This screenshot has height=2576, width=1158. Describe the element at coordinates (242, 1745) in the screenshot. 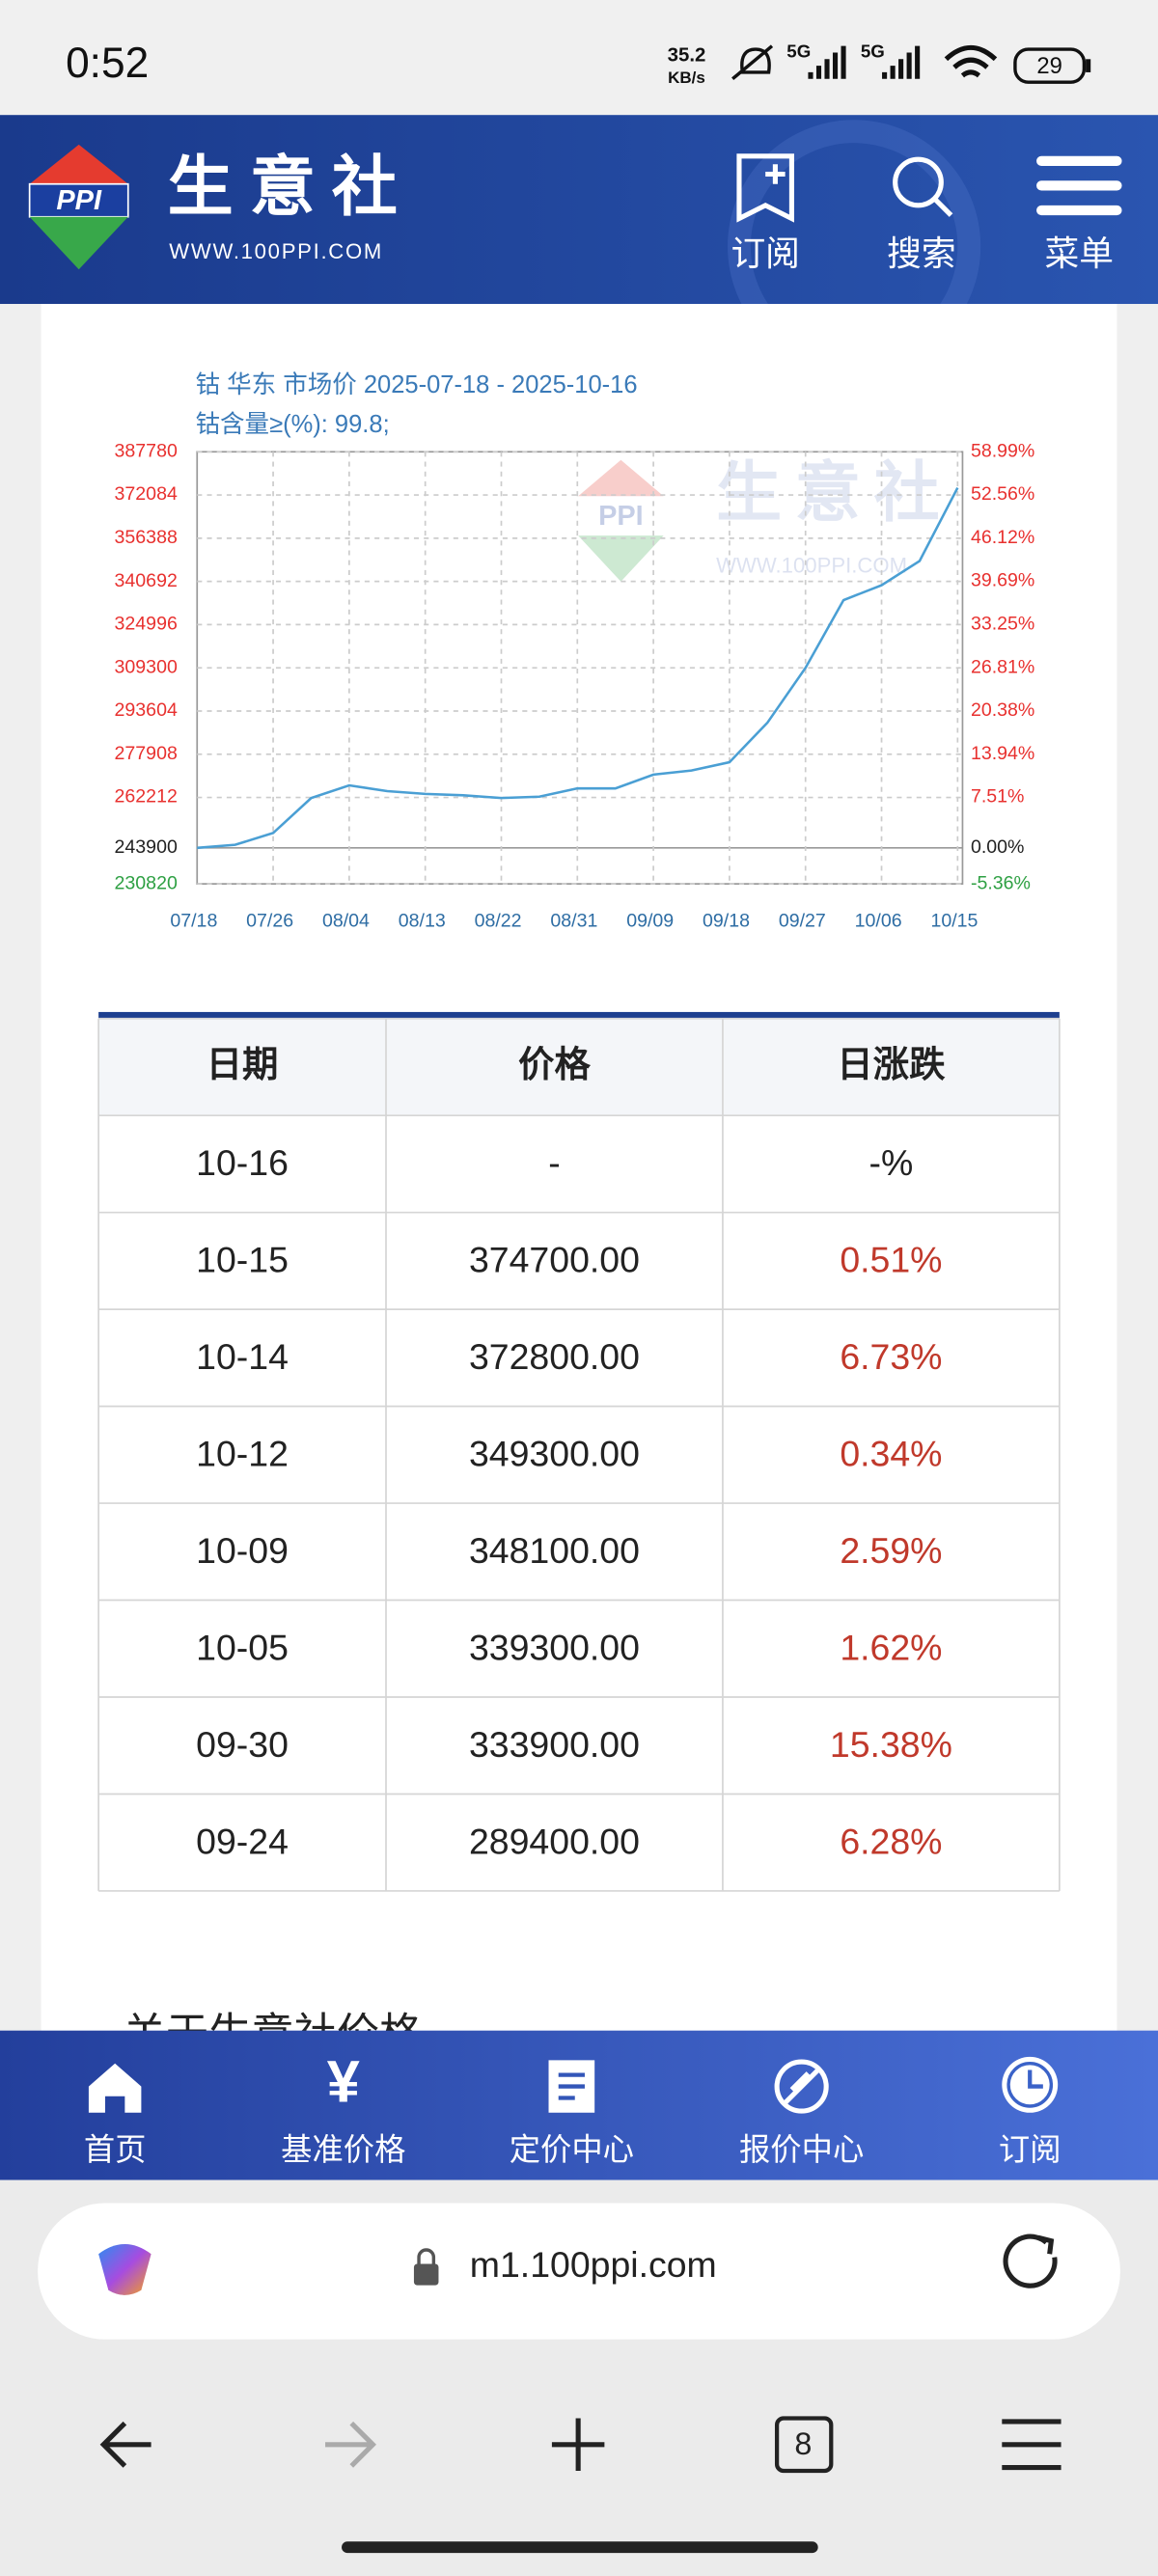

I see `table-cell: 09-30` at that location.